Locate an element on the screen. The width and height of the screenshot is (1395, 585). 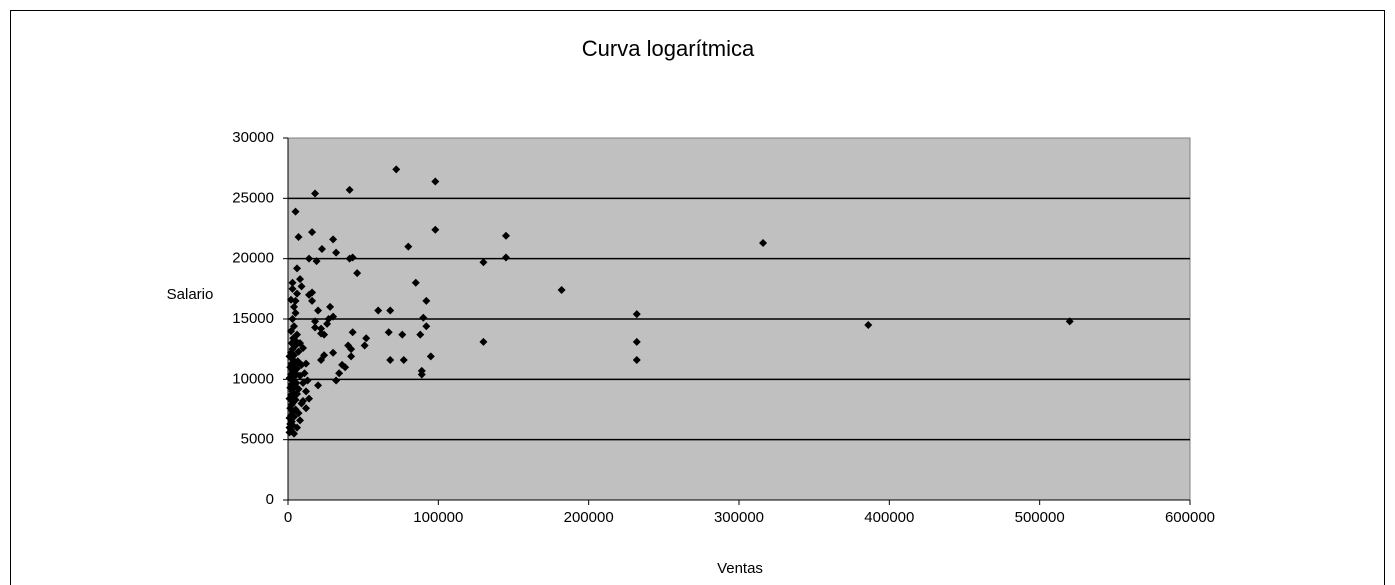
y-tick-label: 20000 is located at coordinates (253, 258).